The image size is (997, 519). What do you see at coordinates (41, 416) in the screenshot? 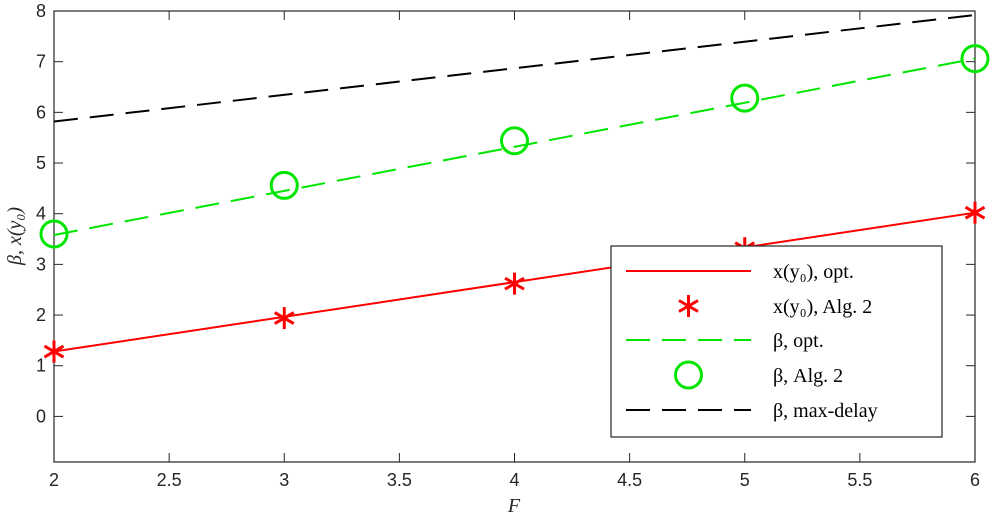
I see `y-tick-label: 0` at bounding box center [41, 416].